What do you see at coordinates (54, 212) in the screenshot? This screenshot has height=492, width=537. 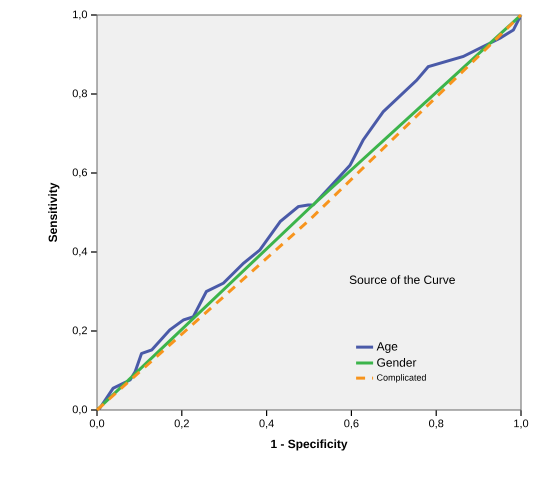 I see `y-axis-title: Sensitivity` at bounding box center [54, 212].